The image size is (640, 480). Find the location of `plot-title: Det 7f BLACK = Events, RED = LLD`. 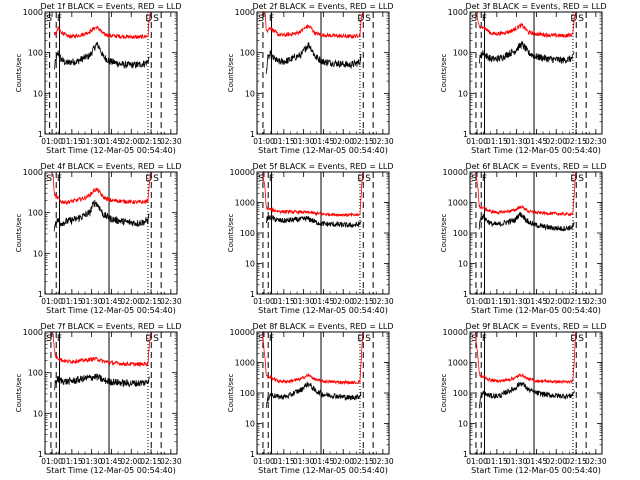

plot-title: Det 7f BLACK = Events, RED = LLD is located at coordinates (110, 326).